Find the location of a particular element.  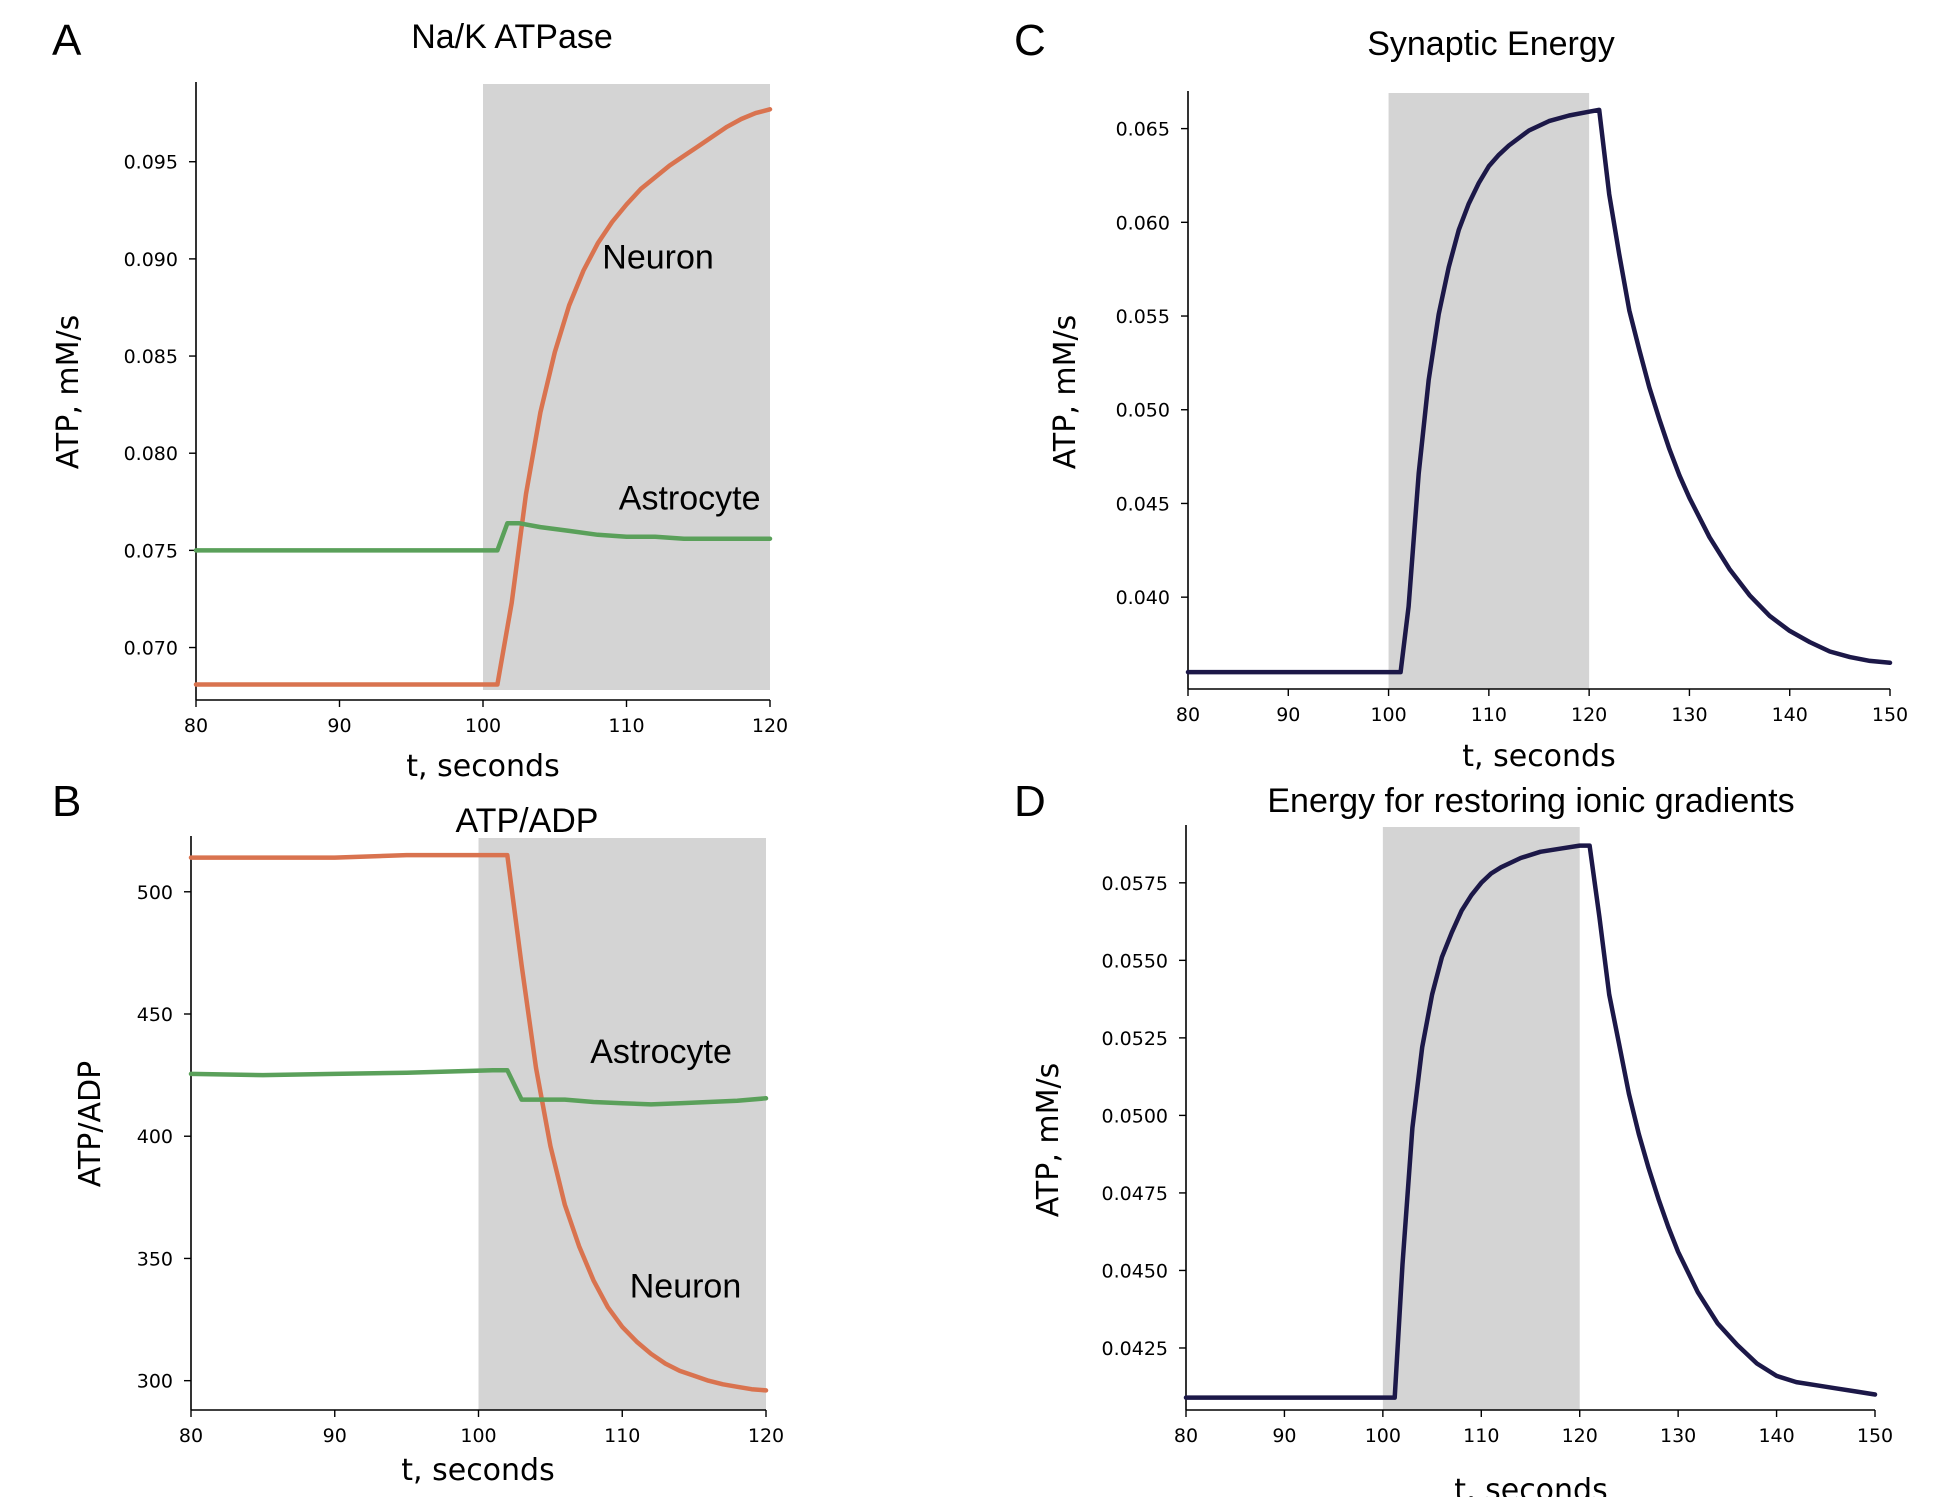

y-tick-label: 0.045 is located at coordinates (1143, 504).